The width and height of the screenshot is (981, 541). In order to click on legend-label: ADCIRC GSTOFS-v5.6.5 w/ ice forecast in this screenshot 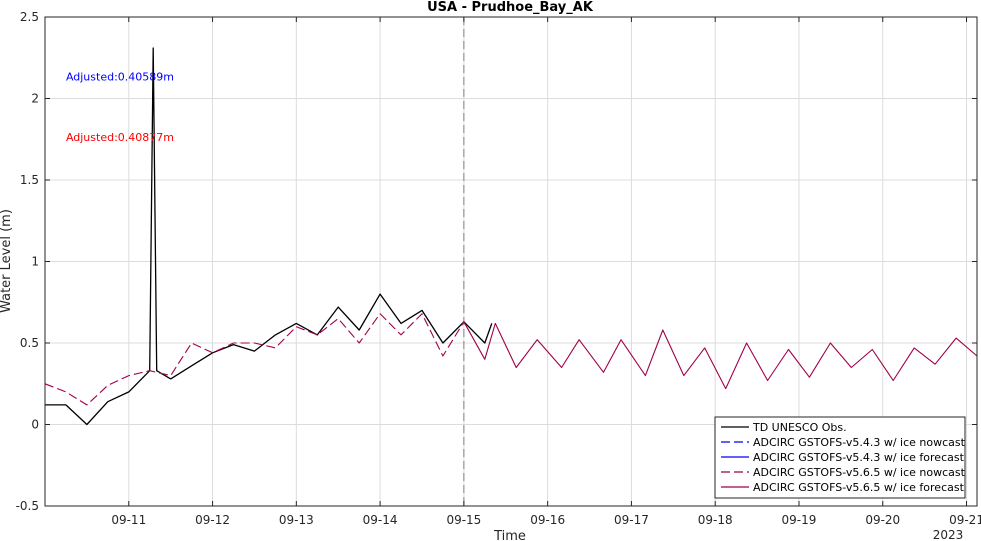, I will do `click(859, 487)`.